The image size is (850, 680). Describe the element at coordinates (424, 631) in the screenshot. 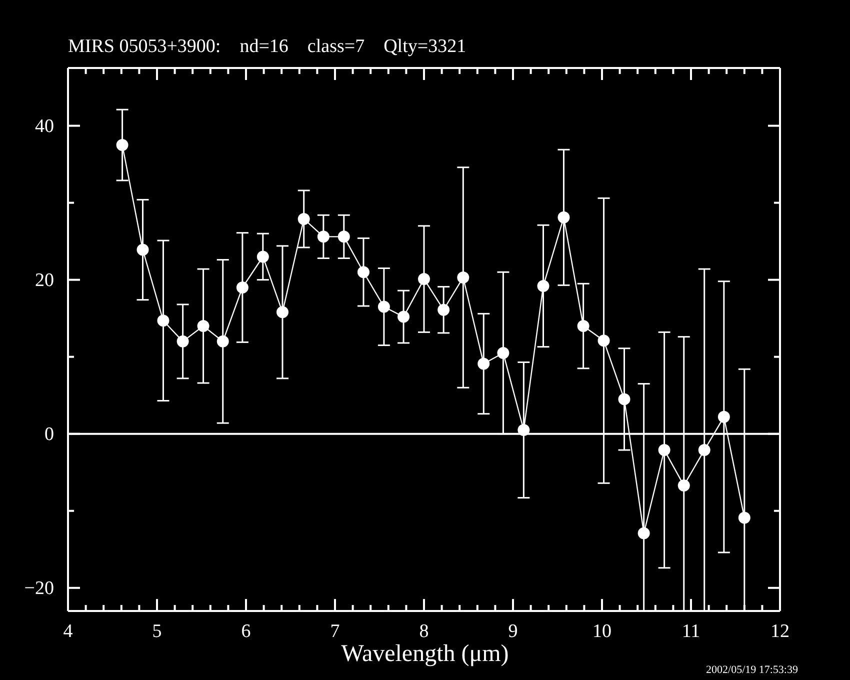

I see `x-tick-label: 8` at that location.